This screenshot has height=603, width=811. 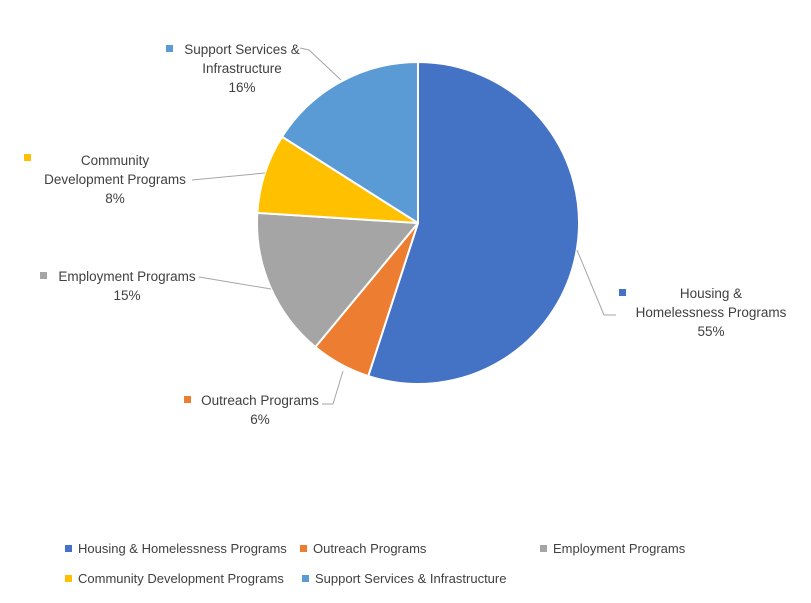 What do you see at coordinates (127, 295) in the screenshot?
I see `data-label-percent: 15%` at bounding box center [127, 295].